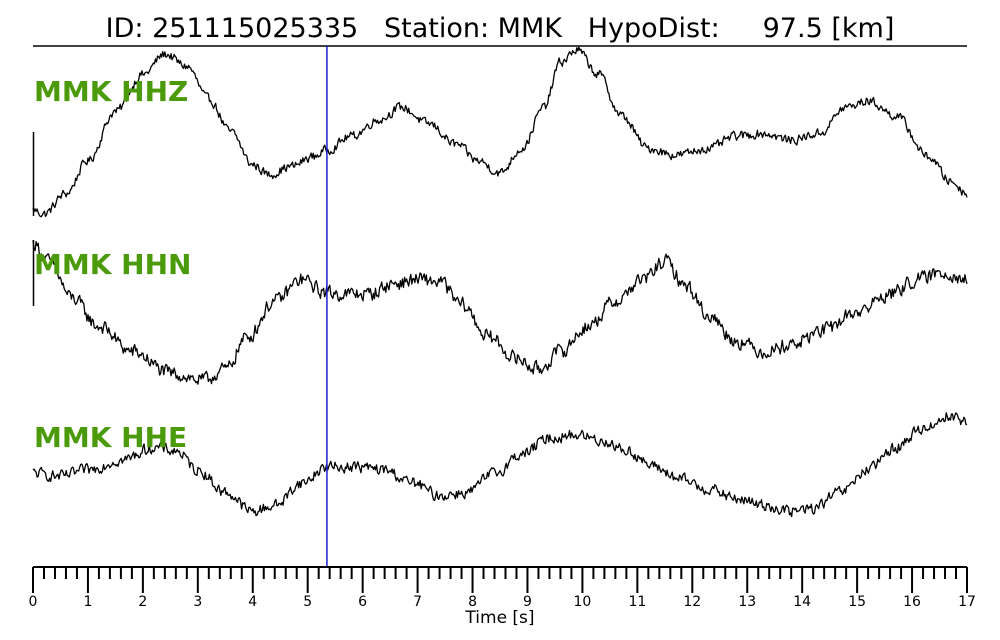 The width and height of the screenshot is (1000, 640). What do you see at coordinates (33, 602) in the screenshot?
I see `tick-label-0: 0` at bounding box center [33, 602].